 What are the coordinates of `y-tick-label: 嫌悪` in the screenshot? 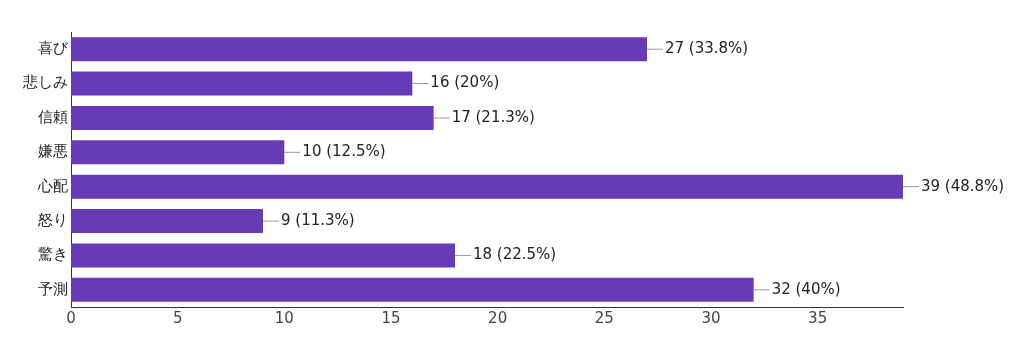 It's located at (53, 151).